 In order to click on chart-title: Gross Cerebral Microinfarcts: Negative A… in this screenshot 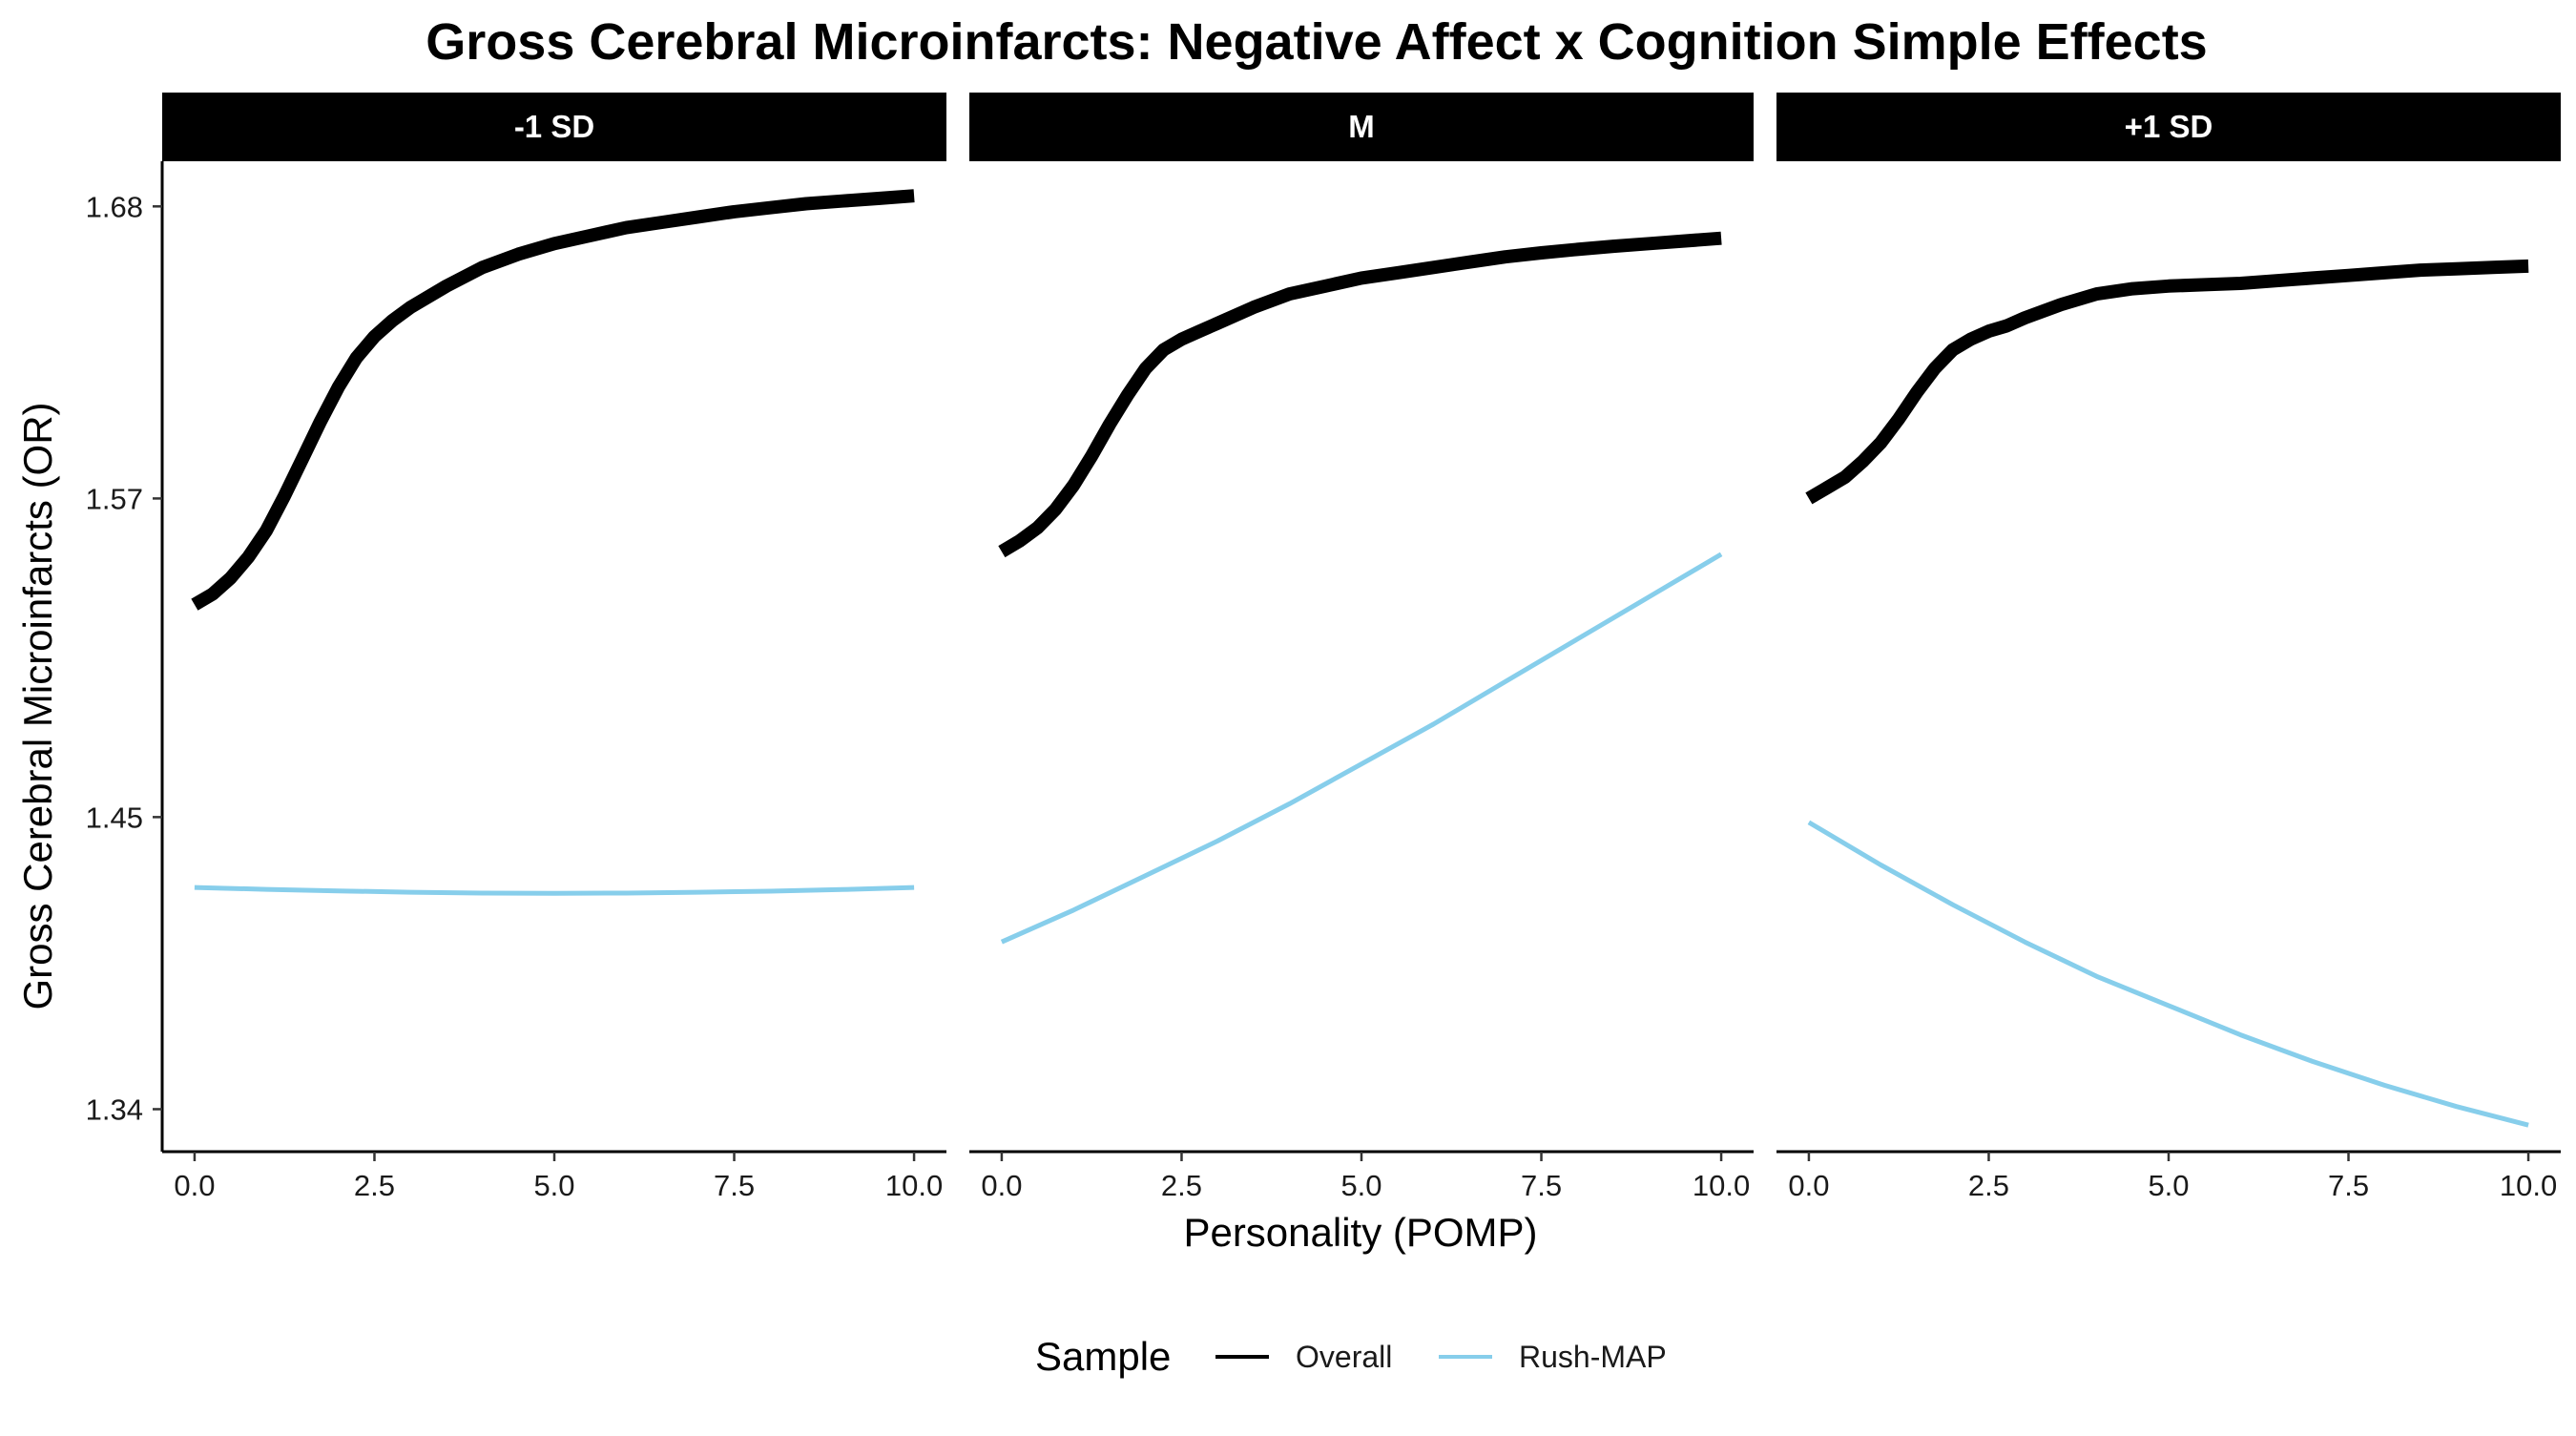, I will do `click(1316, 42)`.